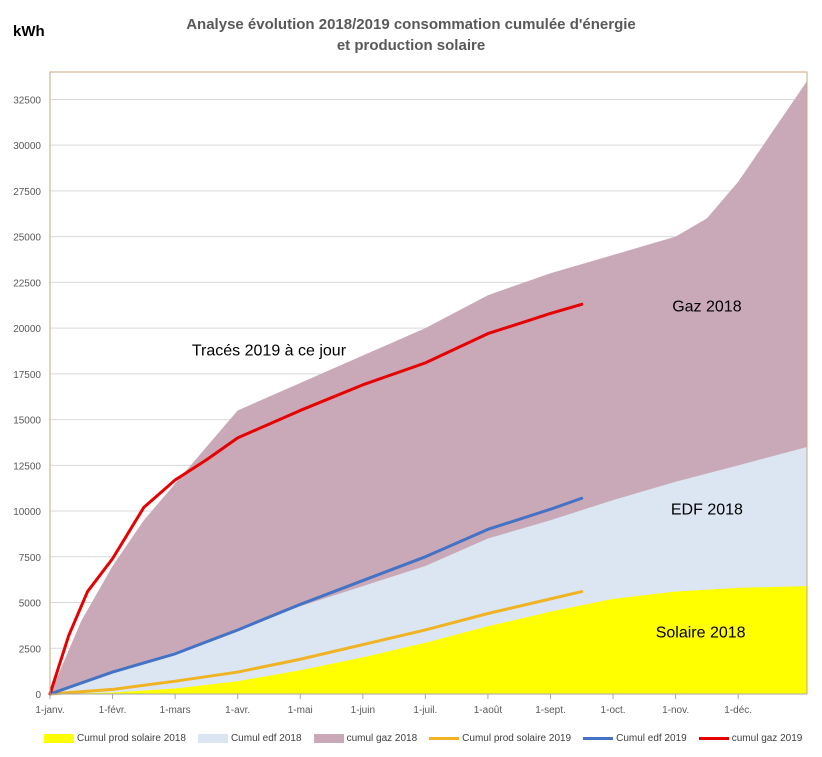  I want to click on y-tick-label: 10000, so click(27, 512).